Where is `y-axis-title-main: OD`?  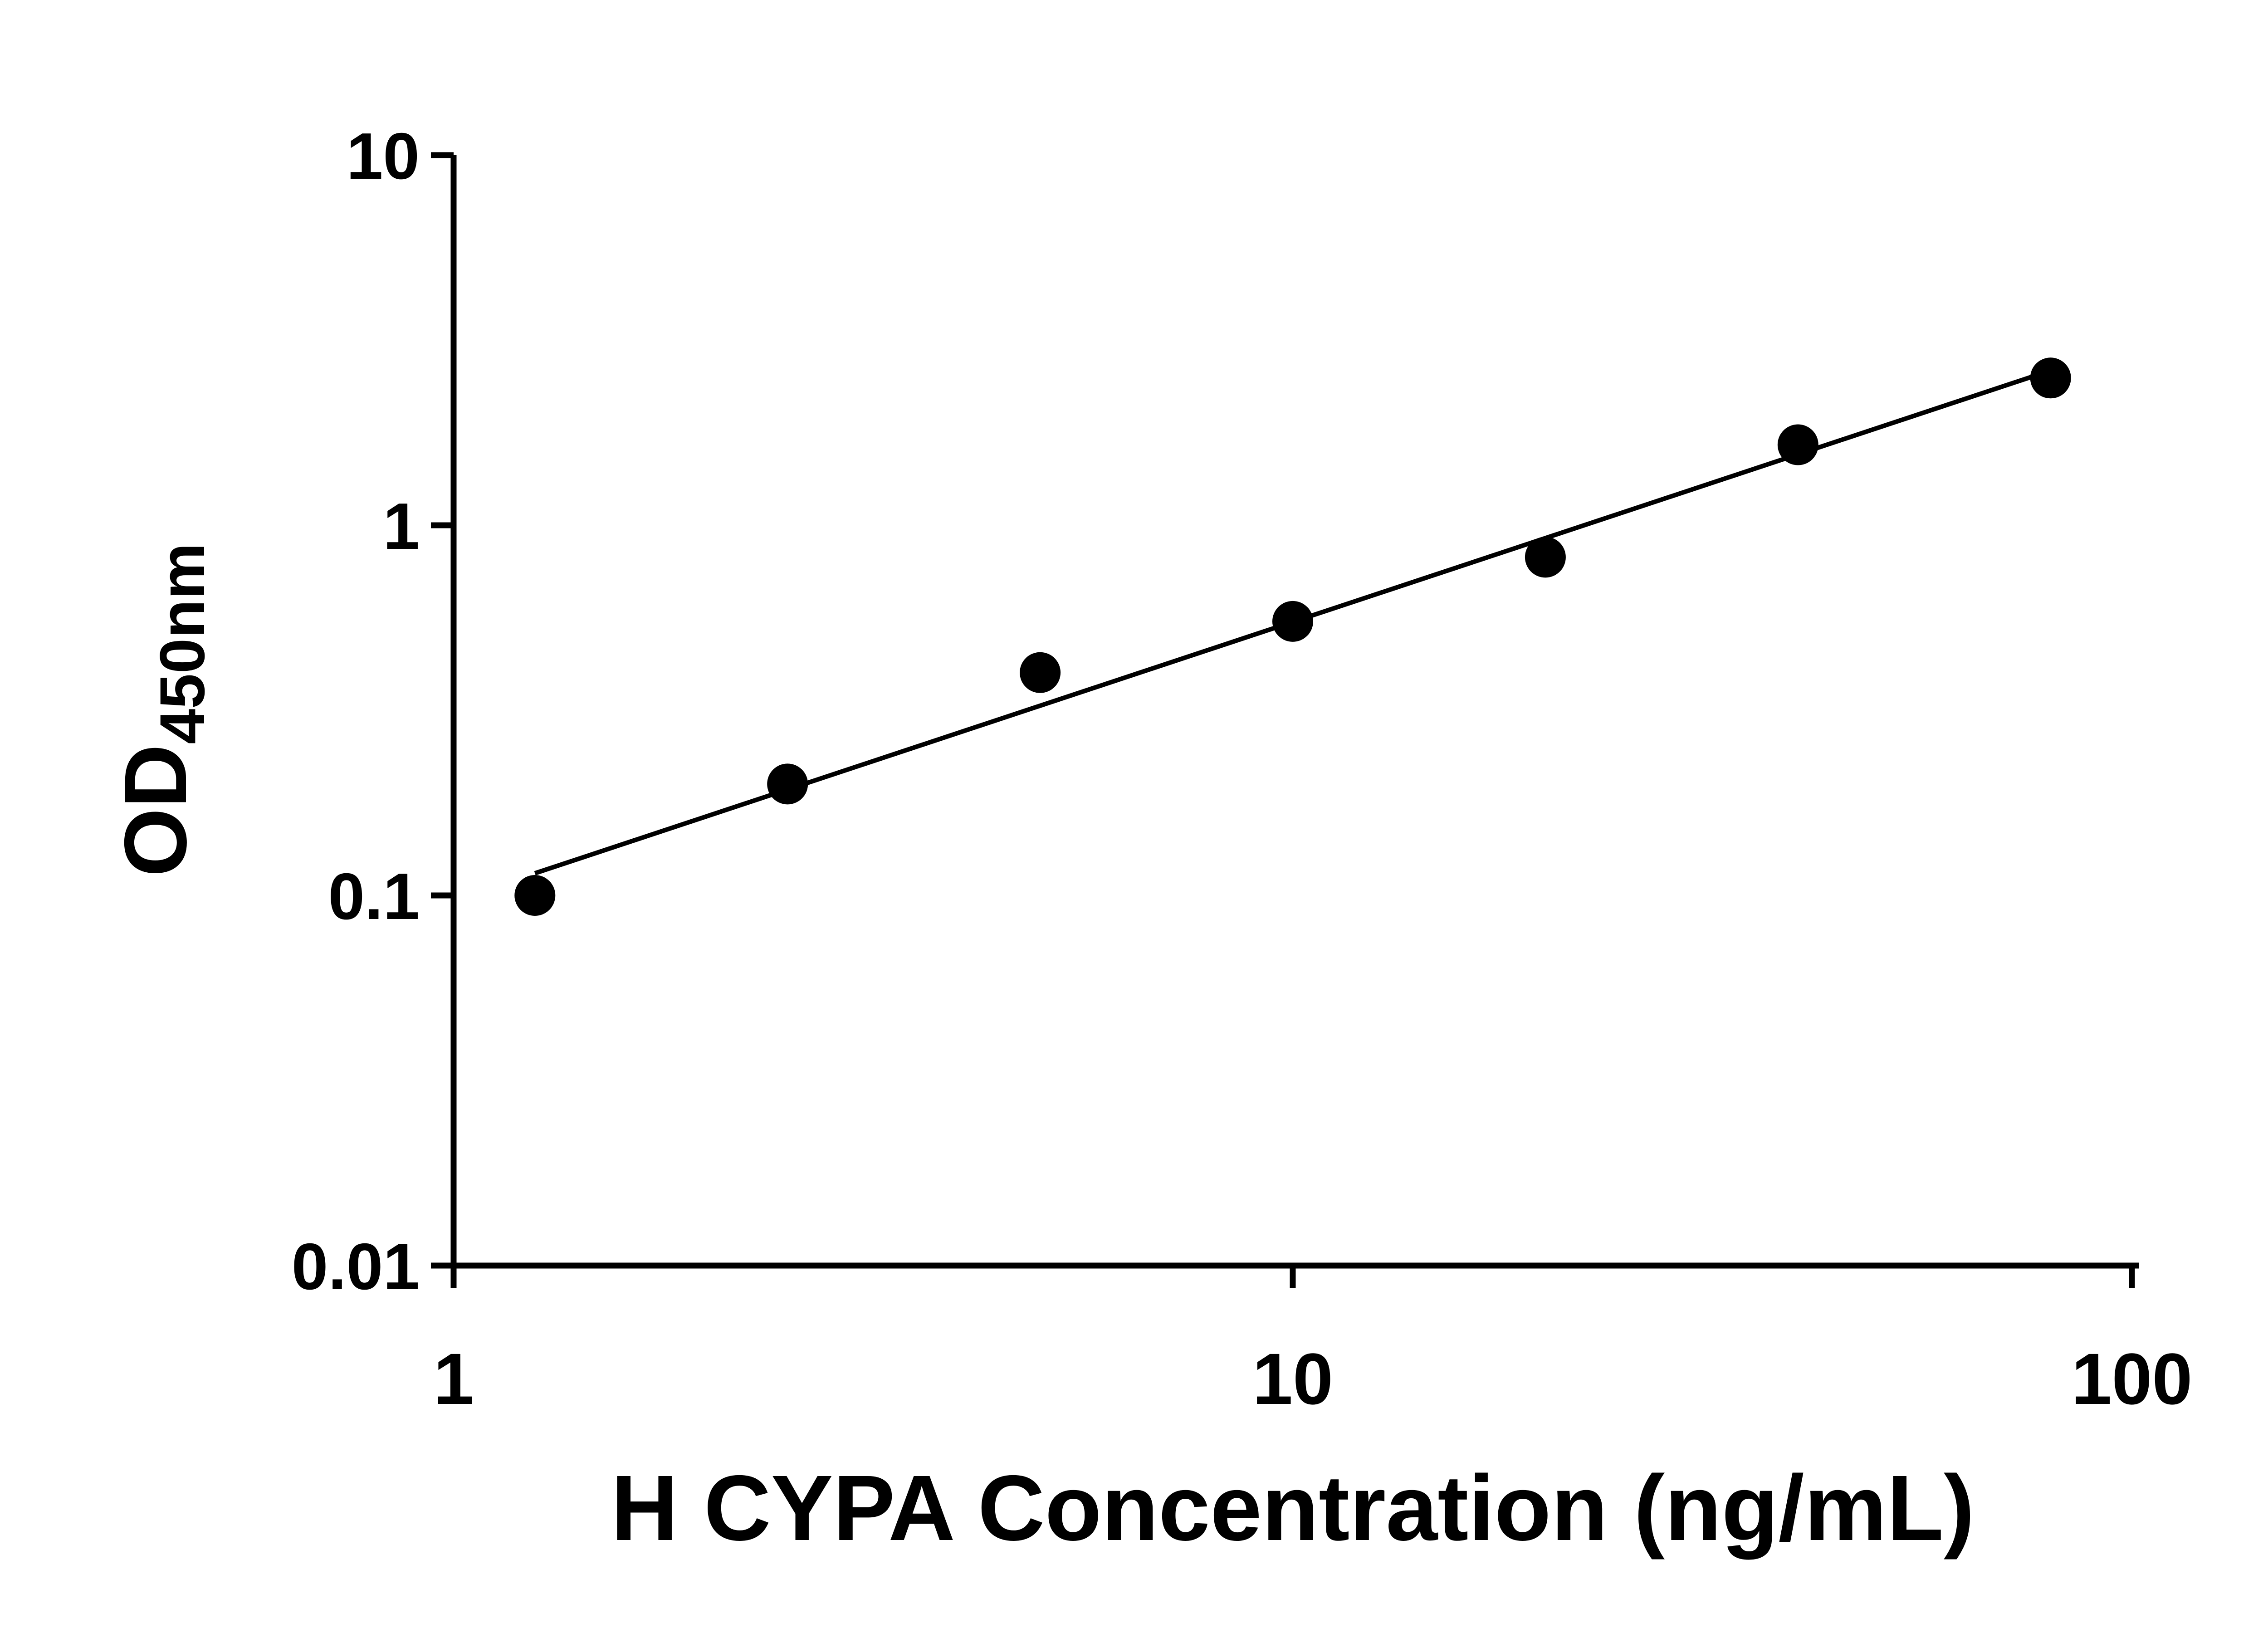 y-axis-title-main: OD is located at coordinates (156, 810).